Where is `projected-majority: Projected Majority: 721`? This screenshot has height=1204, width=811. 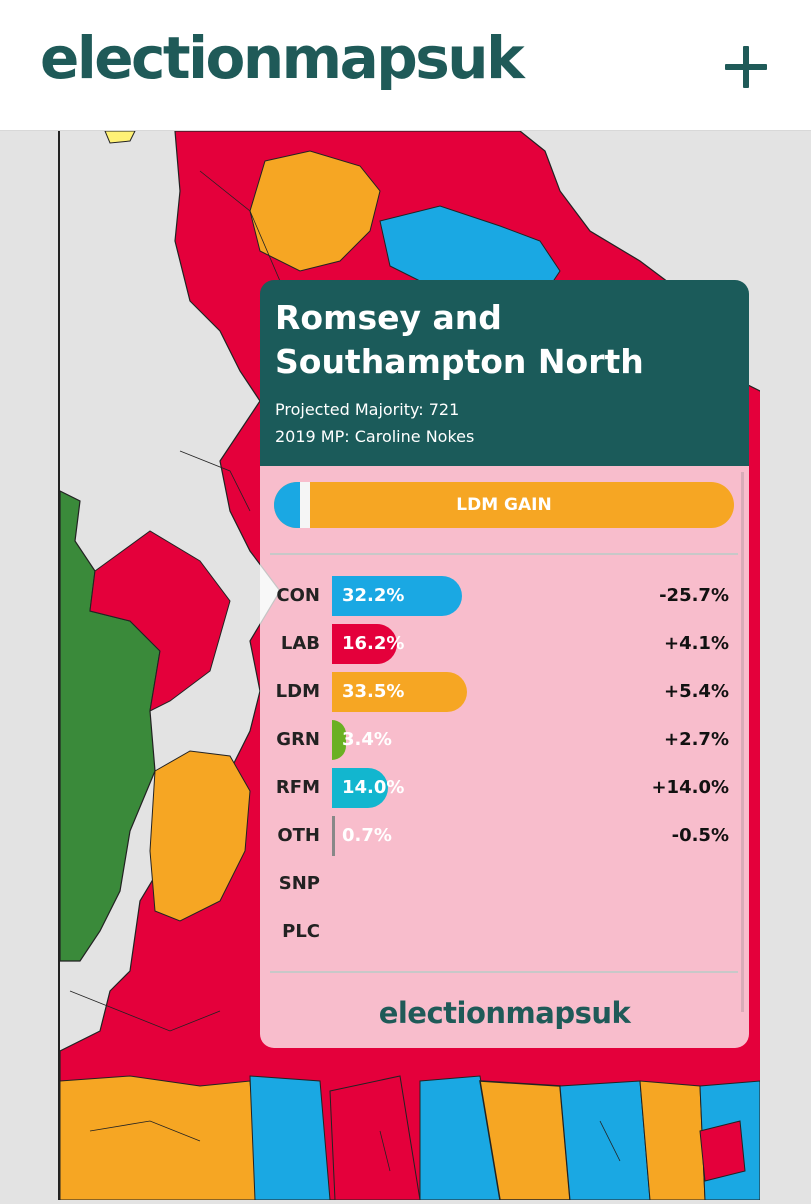 projected-majority: Projected Majority: 721 is located at coordinates (367, 409).